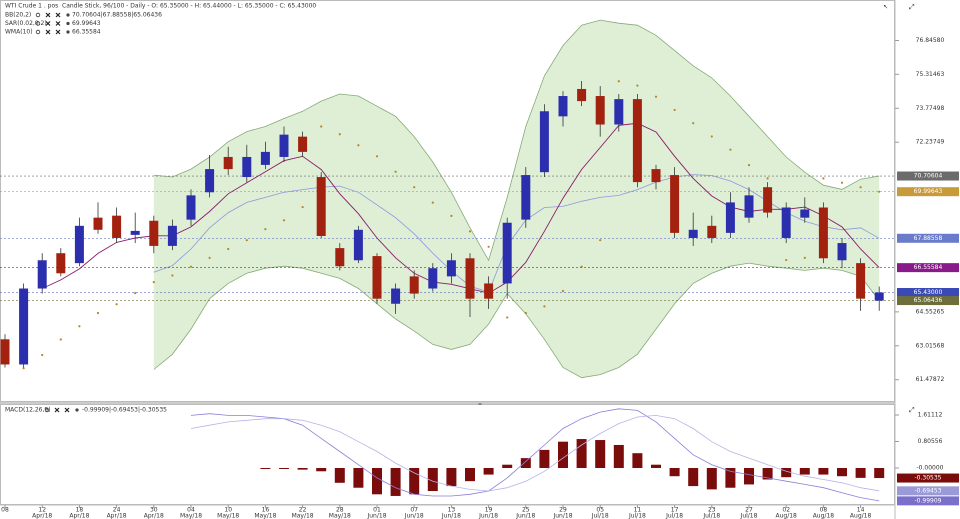 The height and width of the screenshot is (519, 960). I want to click on signal-line, so click(535, 453).